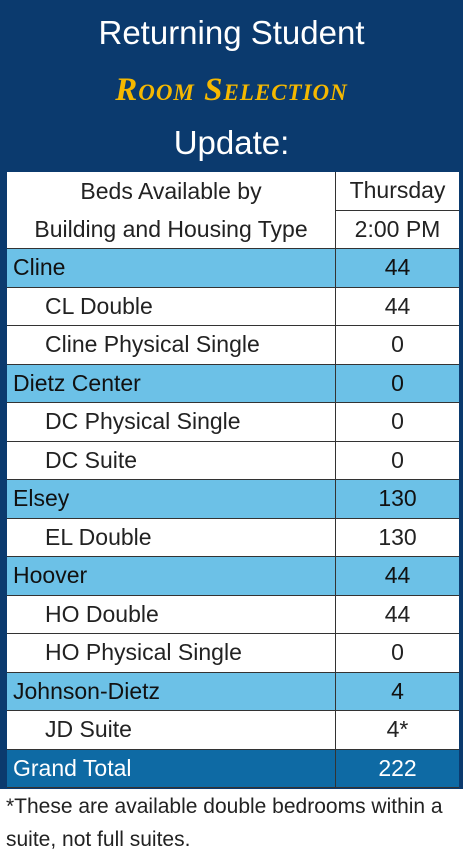 Image resolution: width=463 pixels, height=861 pixels. I want to click on sub-row: DC Physical Single 0, so click(233, 422).